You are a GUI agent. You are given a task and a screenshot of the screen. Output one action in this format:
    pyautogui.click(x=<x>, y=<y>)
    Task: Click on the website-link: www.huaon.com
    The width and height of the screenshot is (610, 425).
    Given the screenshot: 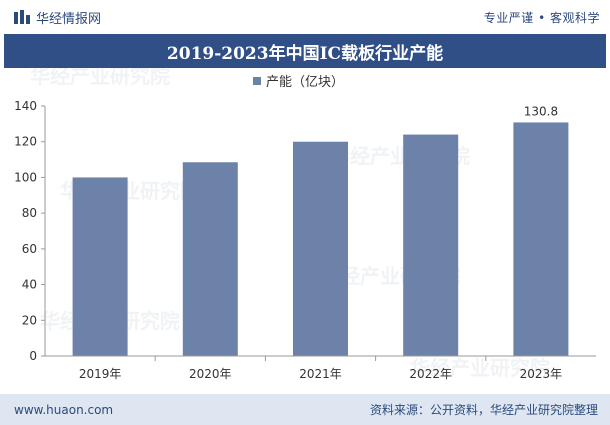 What is the action you would take?
    pyautogui.click(x=64, y=409)
    